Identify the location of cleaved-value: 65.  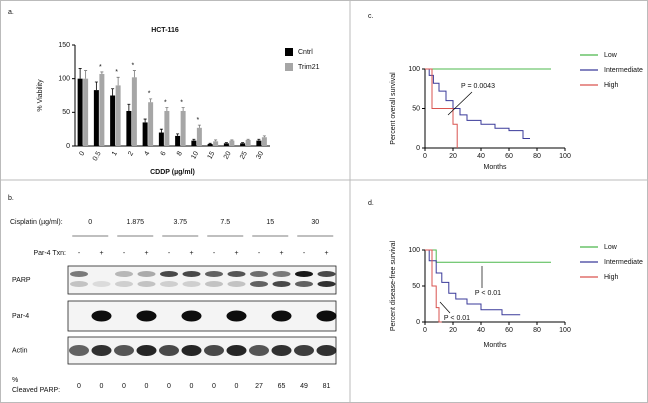
(282, 386).